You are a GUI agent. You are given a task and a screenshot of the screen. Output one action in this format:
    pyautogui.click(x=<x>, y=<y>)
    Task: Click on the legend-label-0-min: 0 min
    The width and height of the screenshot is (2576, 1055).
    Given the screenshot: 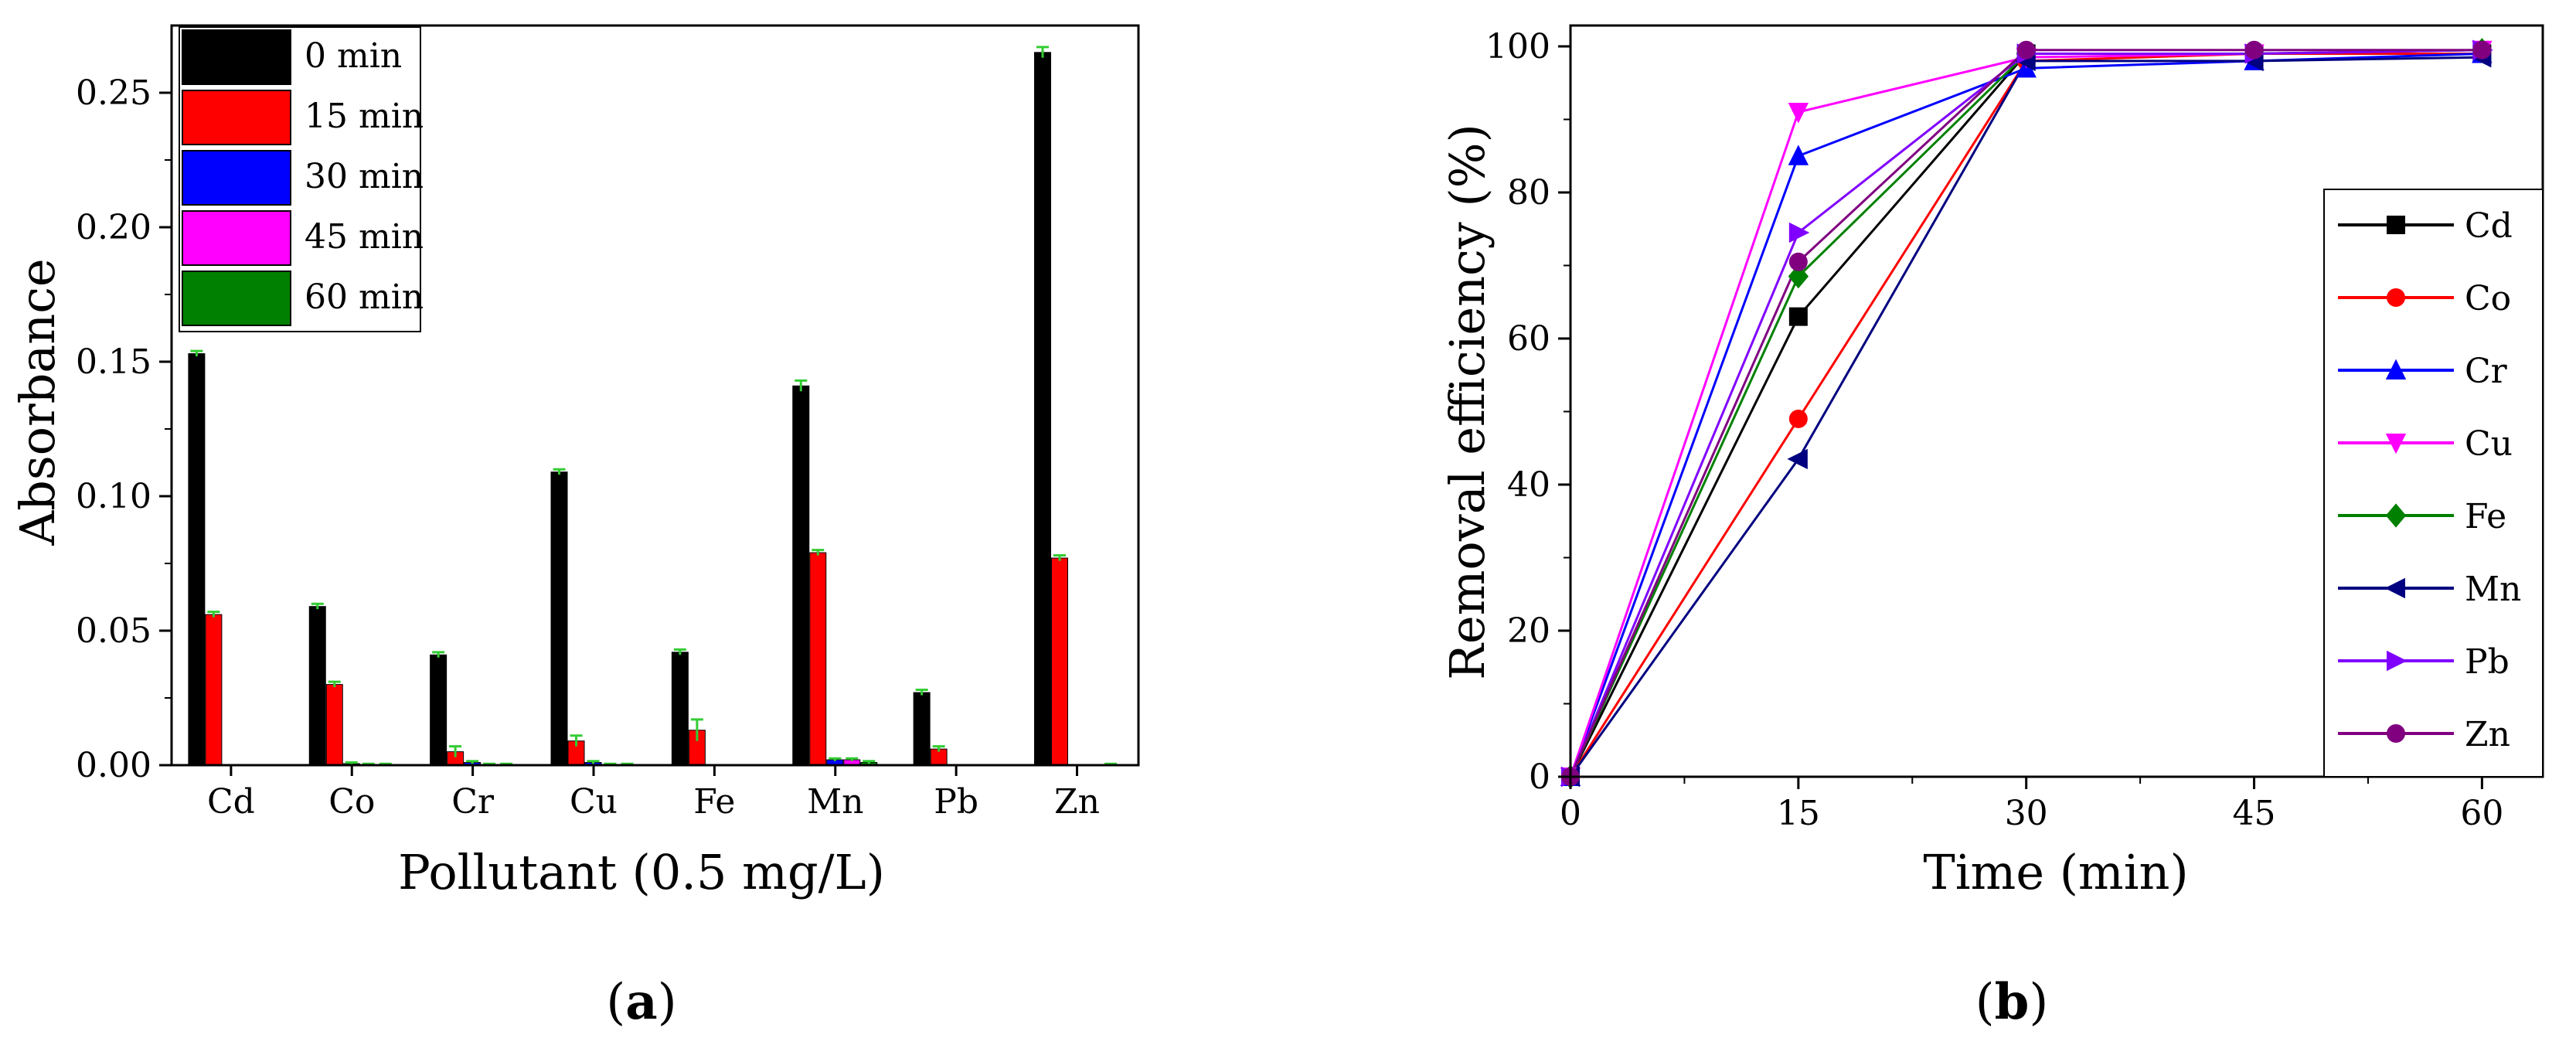 What is the action you would take?
    pyautogui.click(x=353, y=56)
    